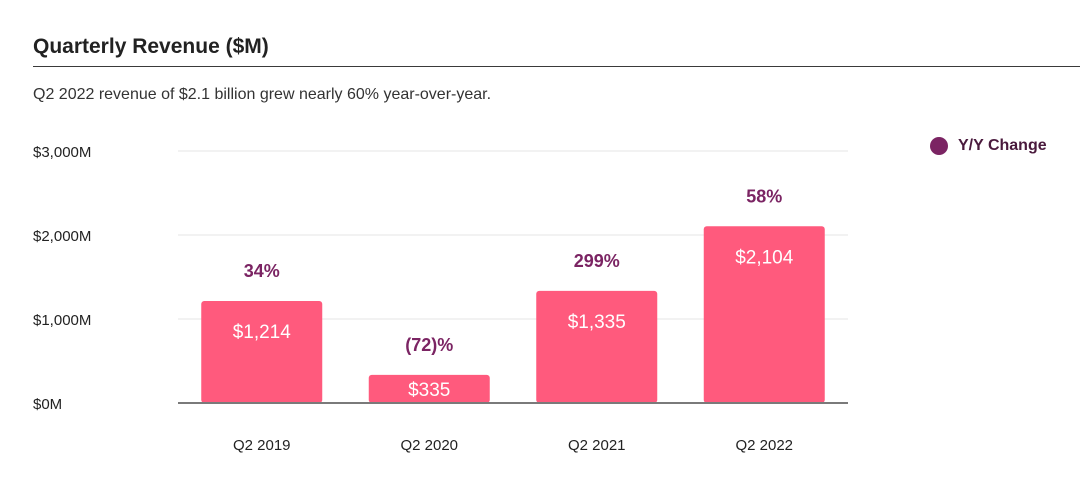  What do you see at coordinates (939, 146) in the screenshot?
I see `legend-marker` at bounding box center [939, 146].